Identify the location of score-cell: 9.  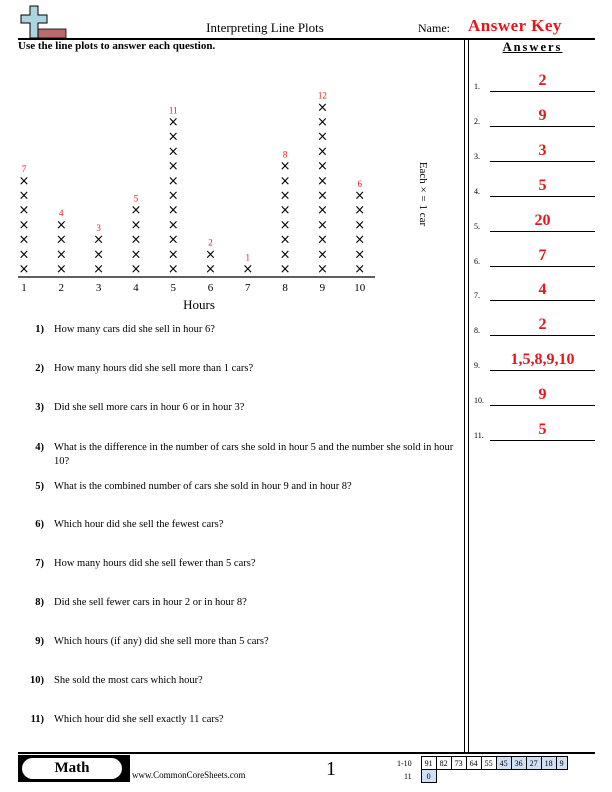
(561, 763).